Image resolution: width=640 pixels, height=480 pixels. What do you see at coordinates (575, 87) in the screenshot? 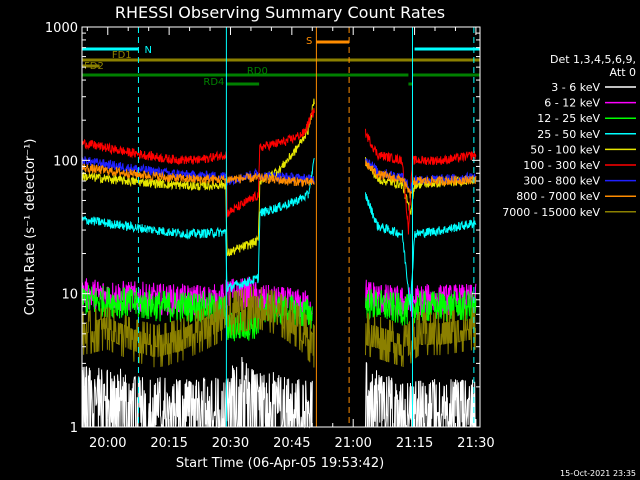
I see `legend-entry-label: 3 - 6 keV` at bounding box center [575, 87].